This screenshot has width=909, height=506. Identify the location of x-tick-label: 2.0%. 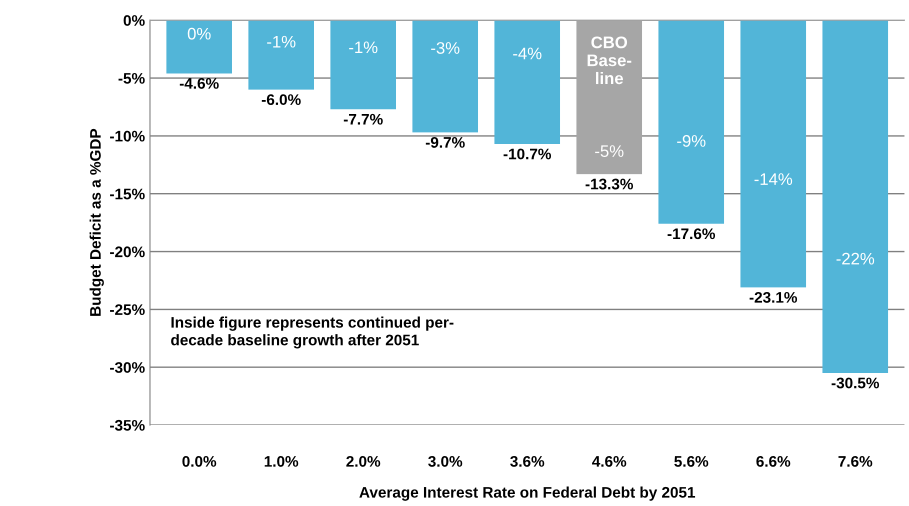
(363, 461).